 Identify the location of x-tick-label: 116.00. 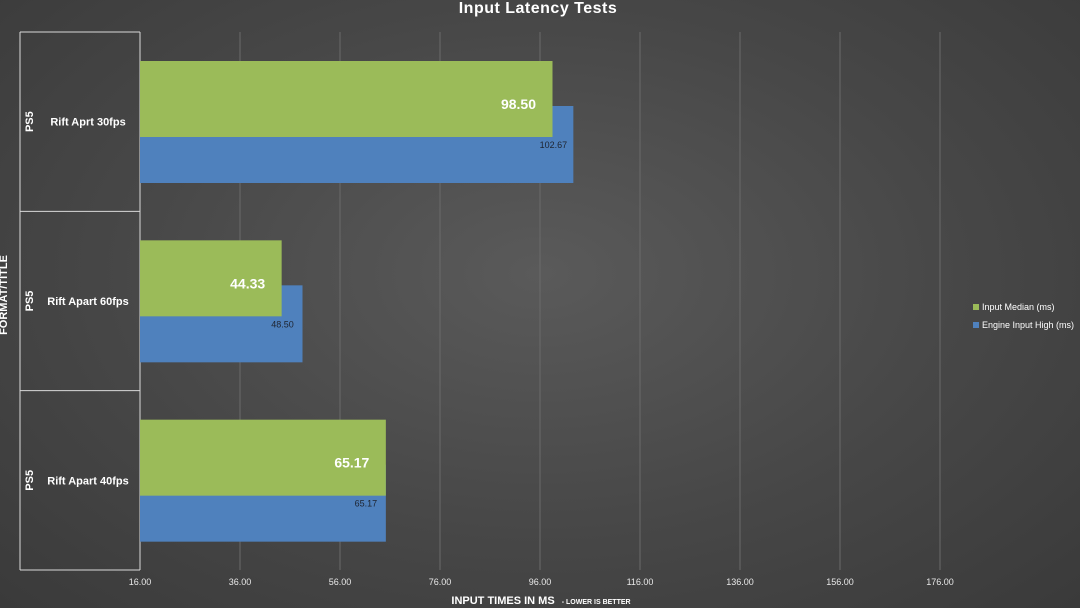
(640, 582).